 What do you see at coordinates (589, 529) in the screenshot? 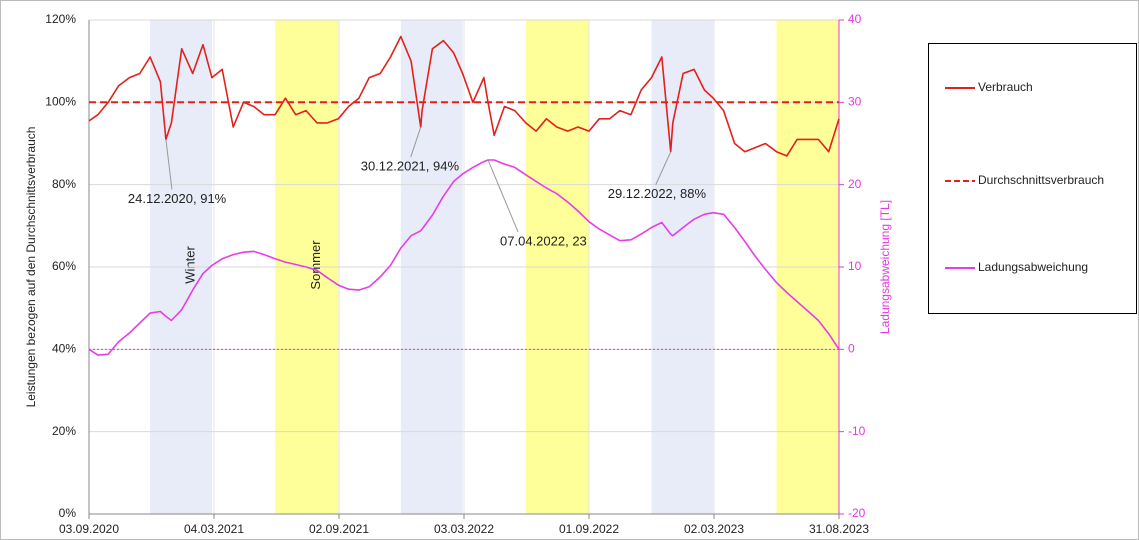
I see `x-tick-label: 01.09.2022` at bounding box center [589, 529].